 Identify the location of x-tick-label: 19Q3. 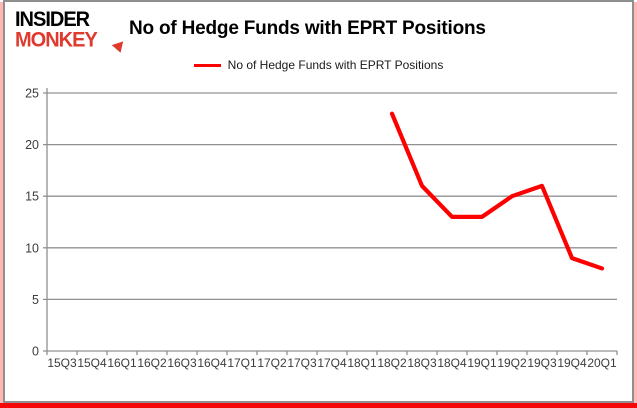
(542, 363).